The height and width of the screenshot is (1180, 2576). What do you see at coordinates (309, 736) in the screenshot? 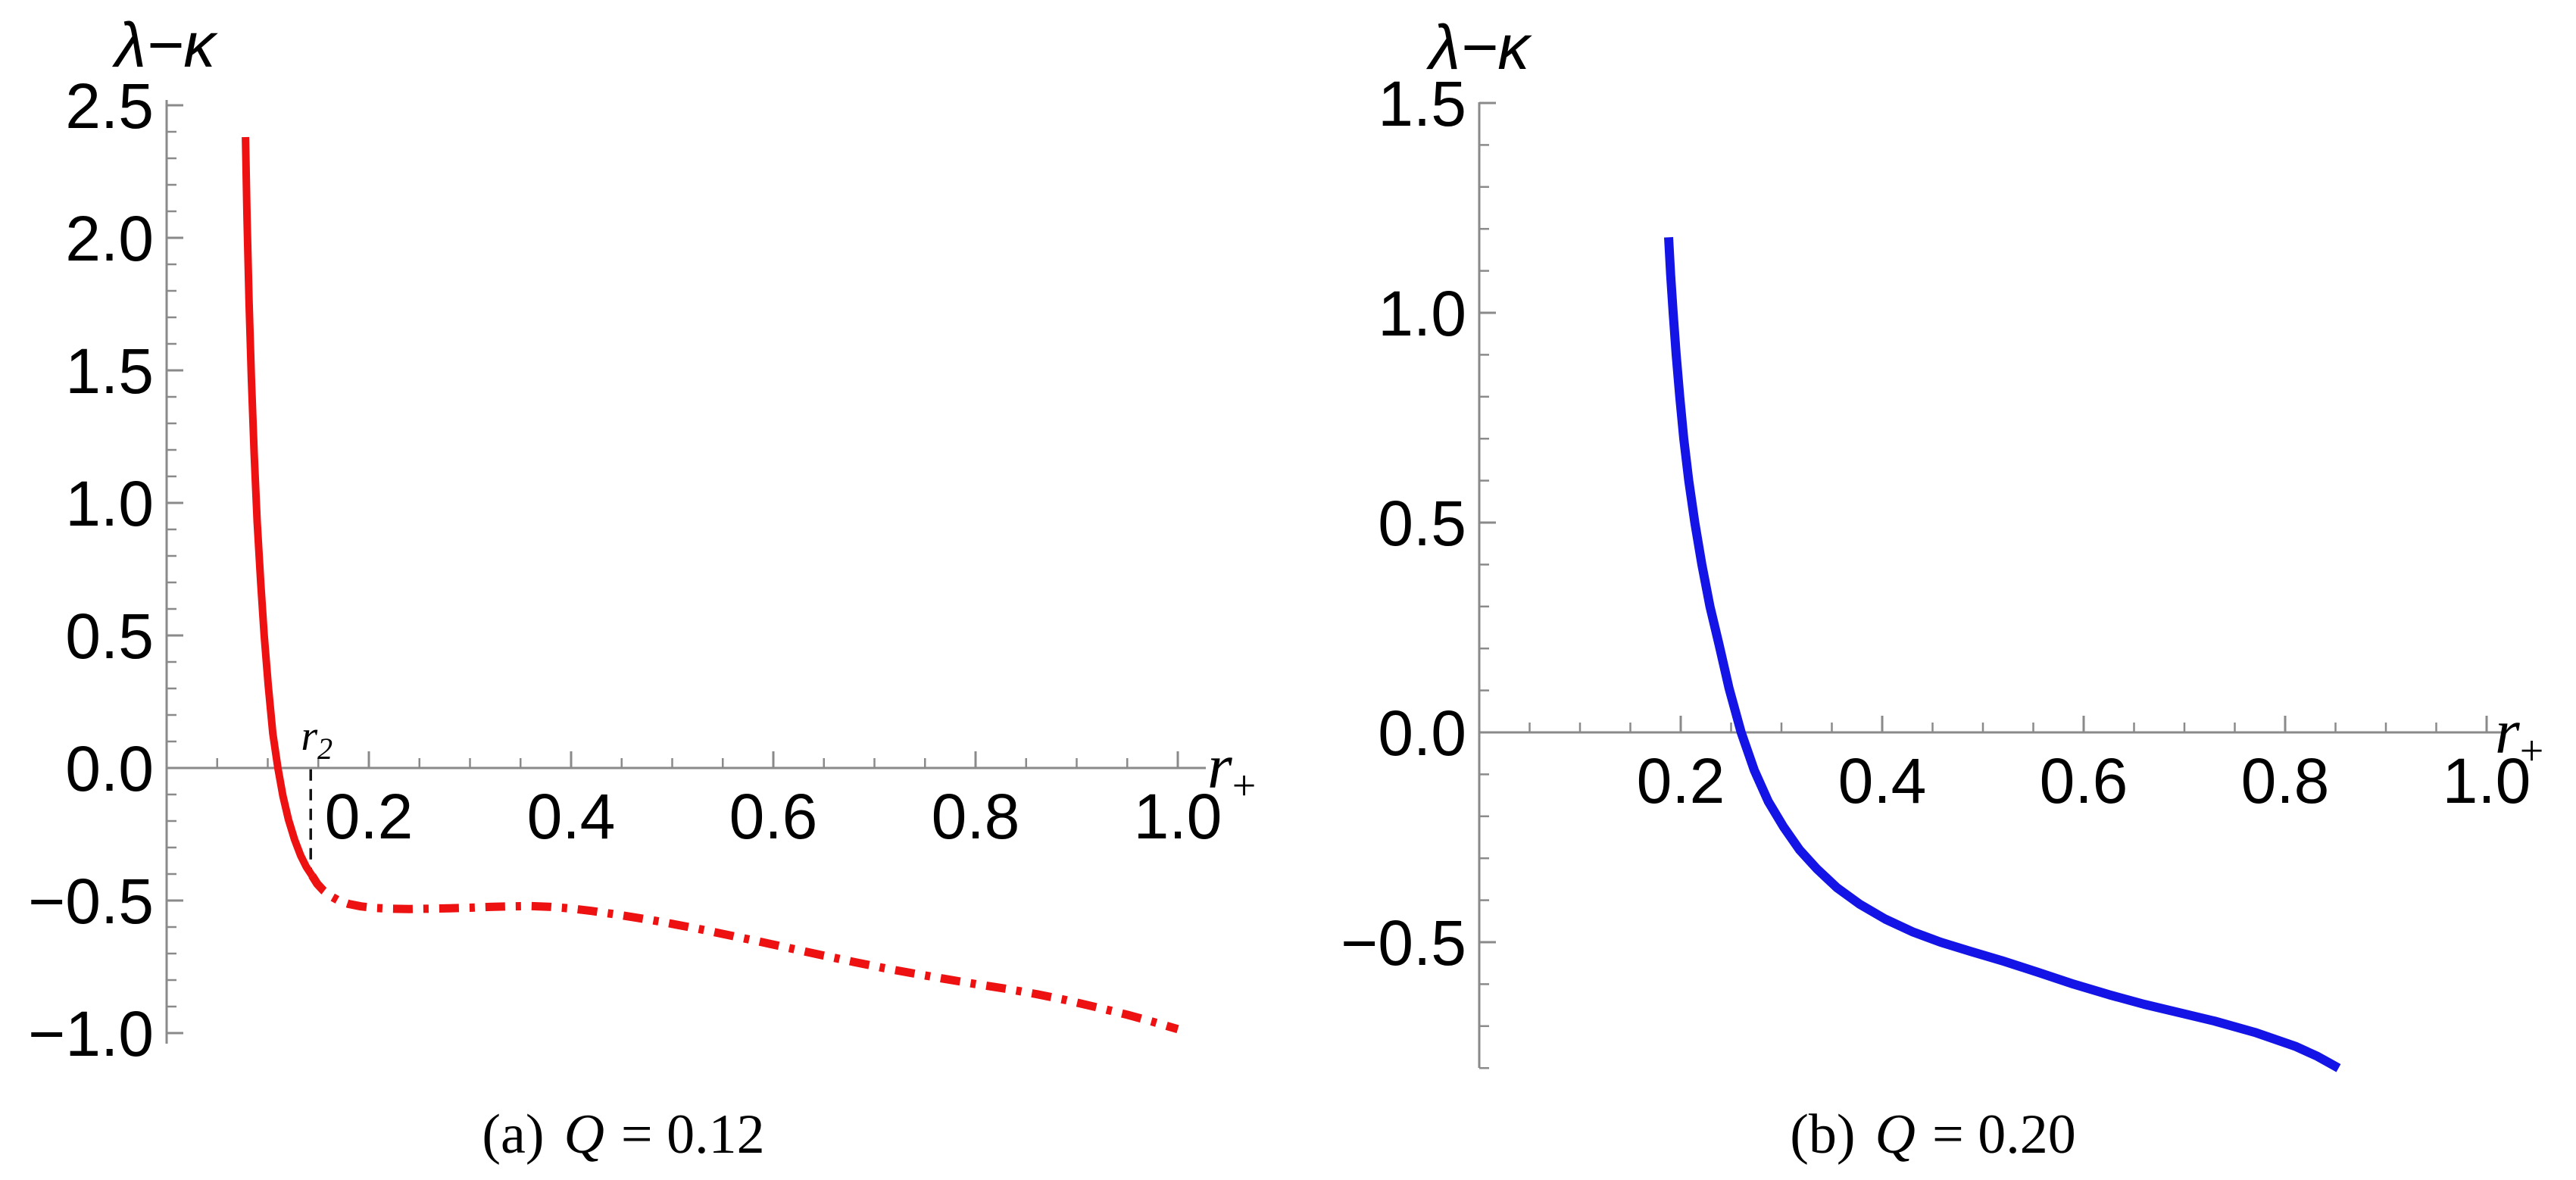
I see `r2-label-base: r` at bounding box center [309, 736].